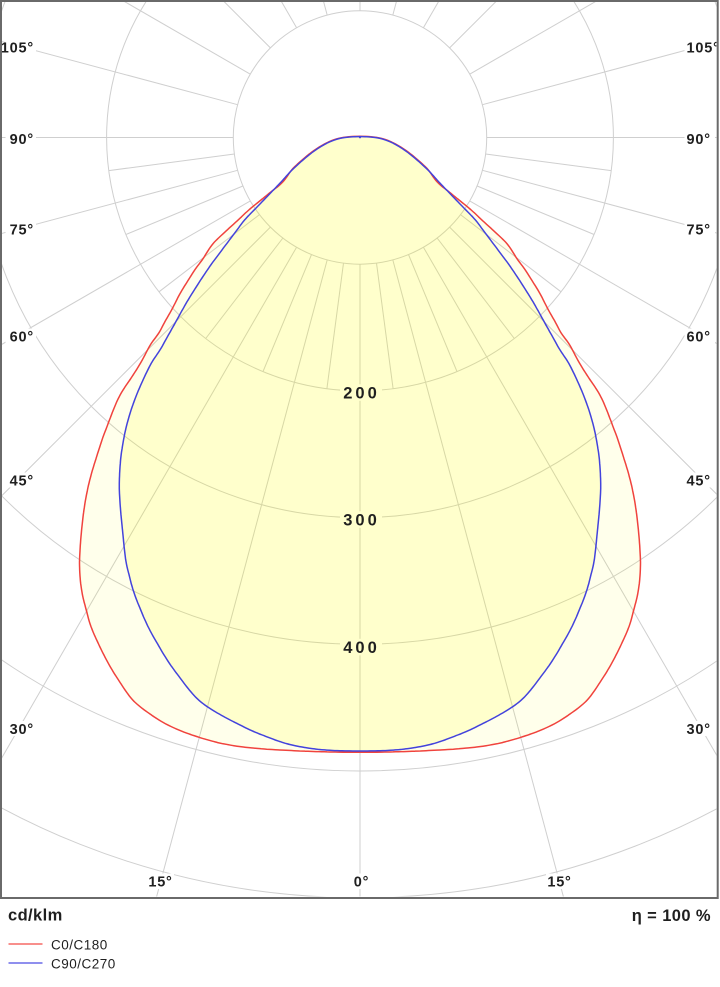 This screenshot has width=720, height=987. I want to click on svg-text: 400, so click(361, 648).